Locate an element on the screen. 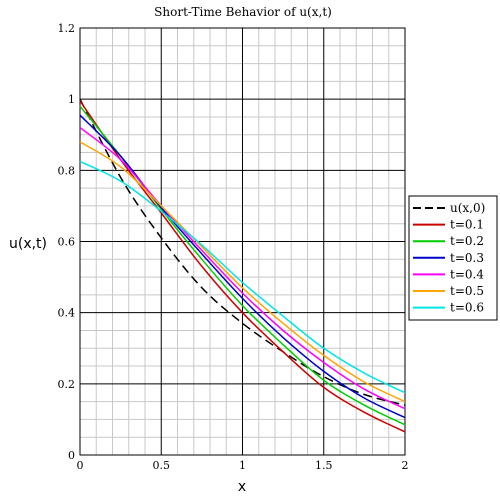 The height and width of the screenshot is (500, 500). x-axis-label: x is located at coordinates (242, 487).